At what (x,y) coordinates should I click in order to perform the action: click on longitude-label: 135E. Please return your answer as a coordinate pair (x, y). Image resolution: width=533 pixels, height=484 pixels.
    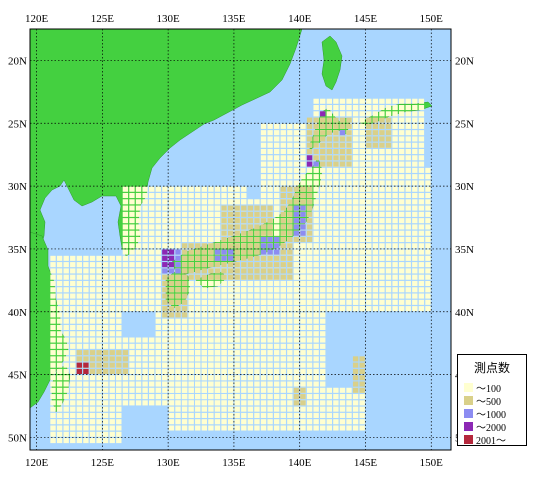
    Looking at the image, I should click on (234, 463).